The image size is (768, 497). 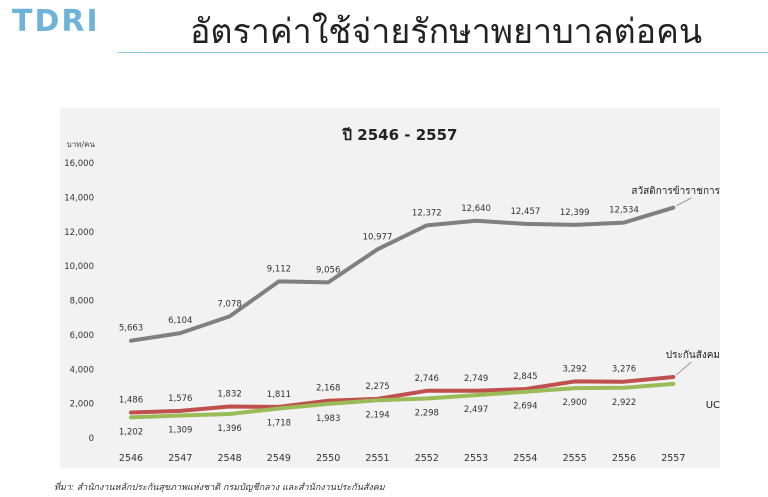 What do you see at coordinates (229, 304) in the screenshot?
I see `data-label: 7,078` at bounding box center [229, 304].